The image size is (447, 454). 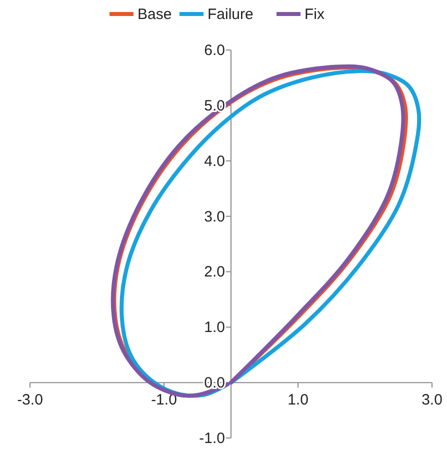 I want to click on y-tick-label: -1.0, so click(x=212, y=438).